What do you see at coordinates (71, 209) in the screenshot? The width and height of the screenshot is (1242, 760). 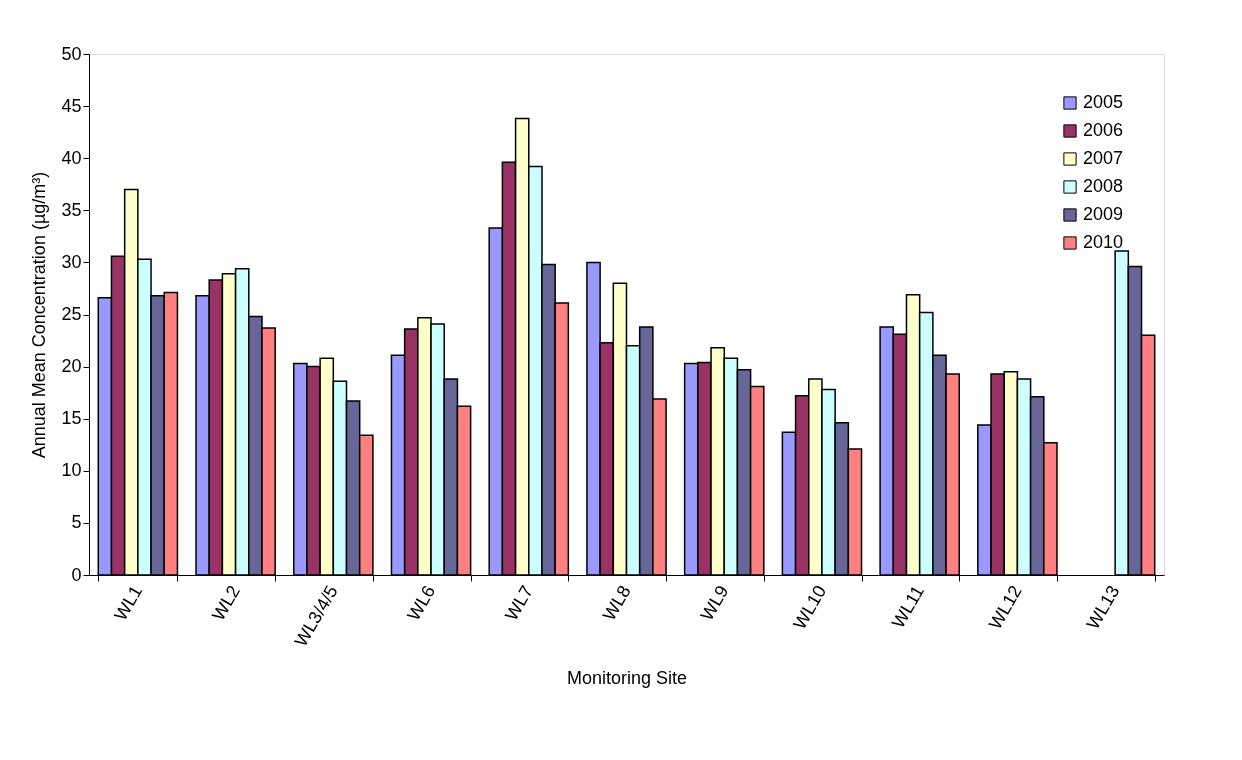 I see `y-tick-label: 35` at bounding box center [71, 209].